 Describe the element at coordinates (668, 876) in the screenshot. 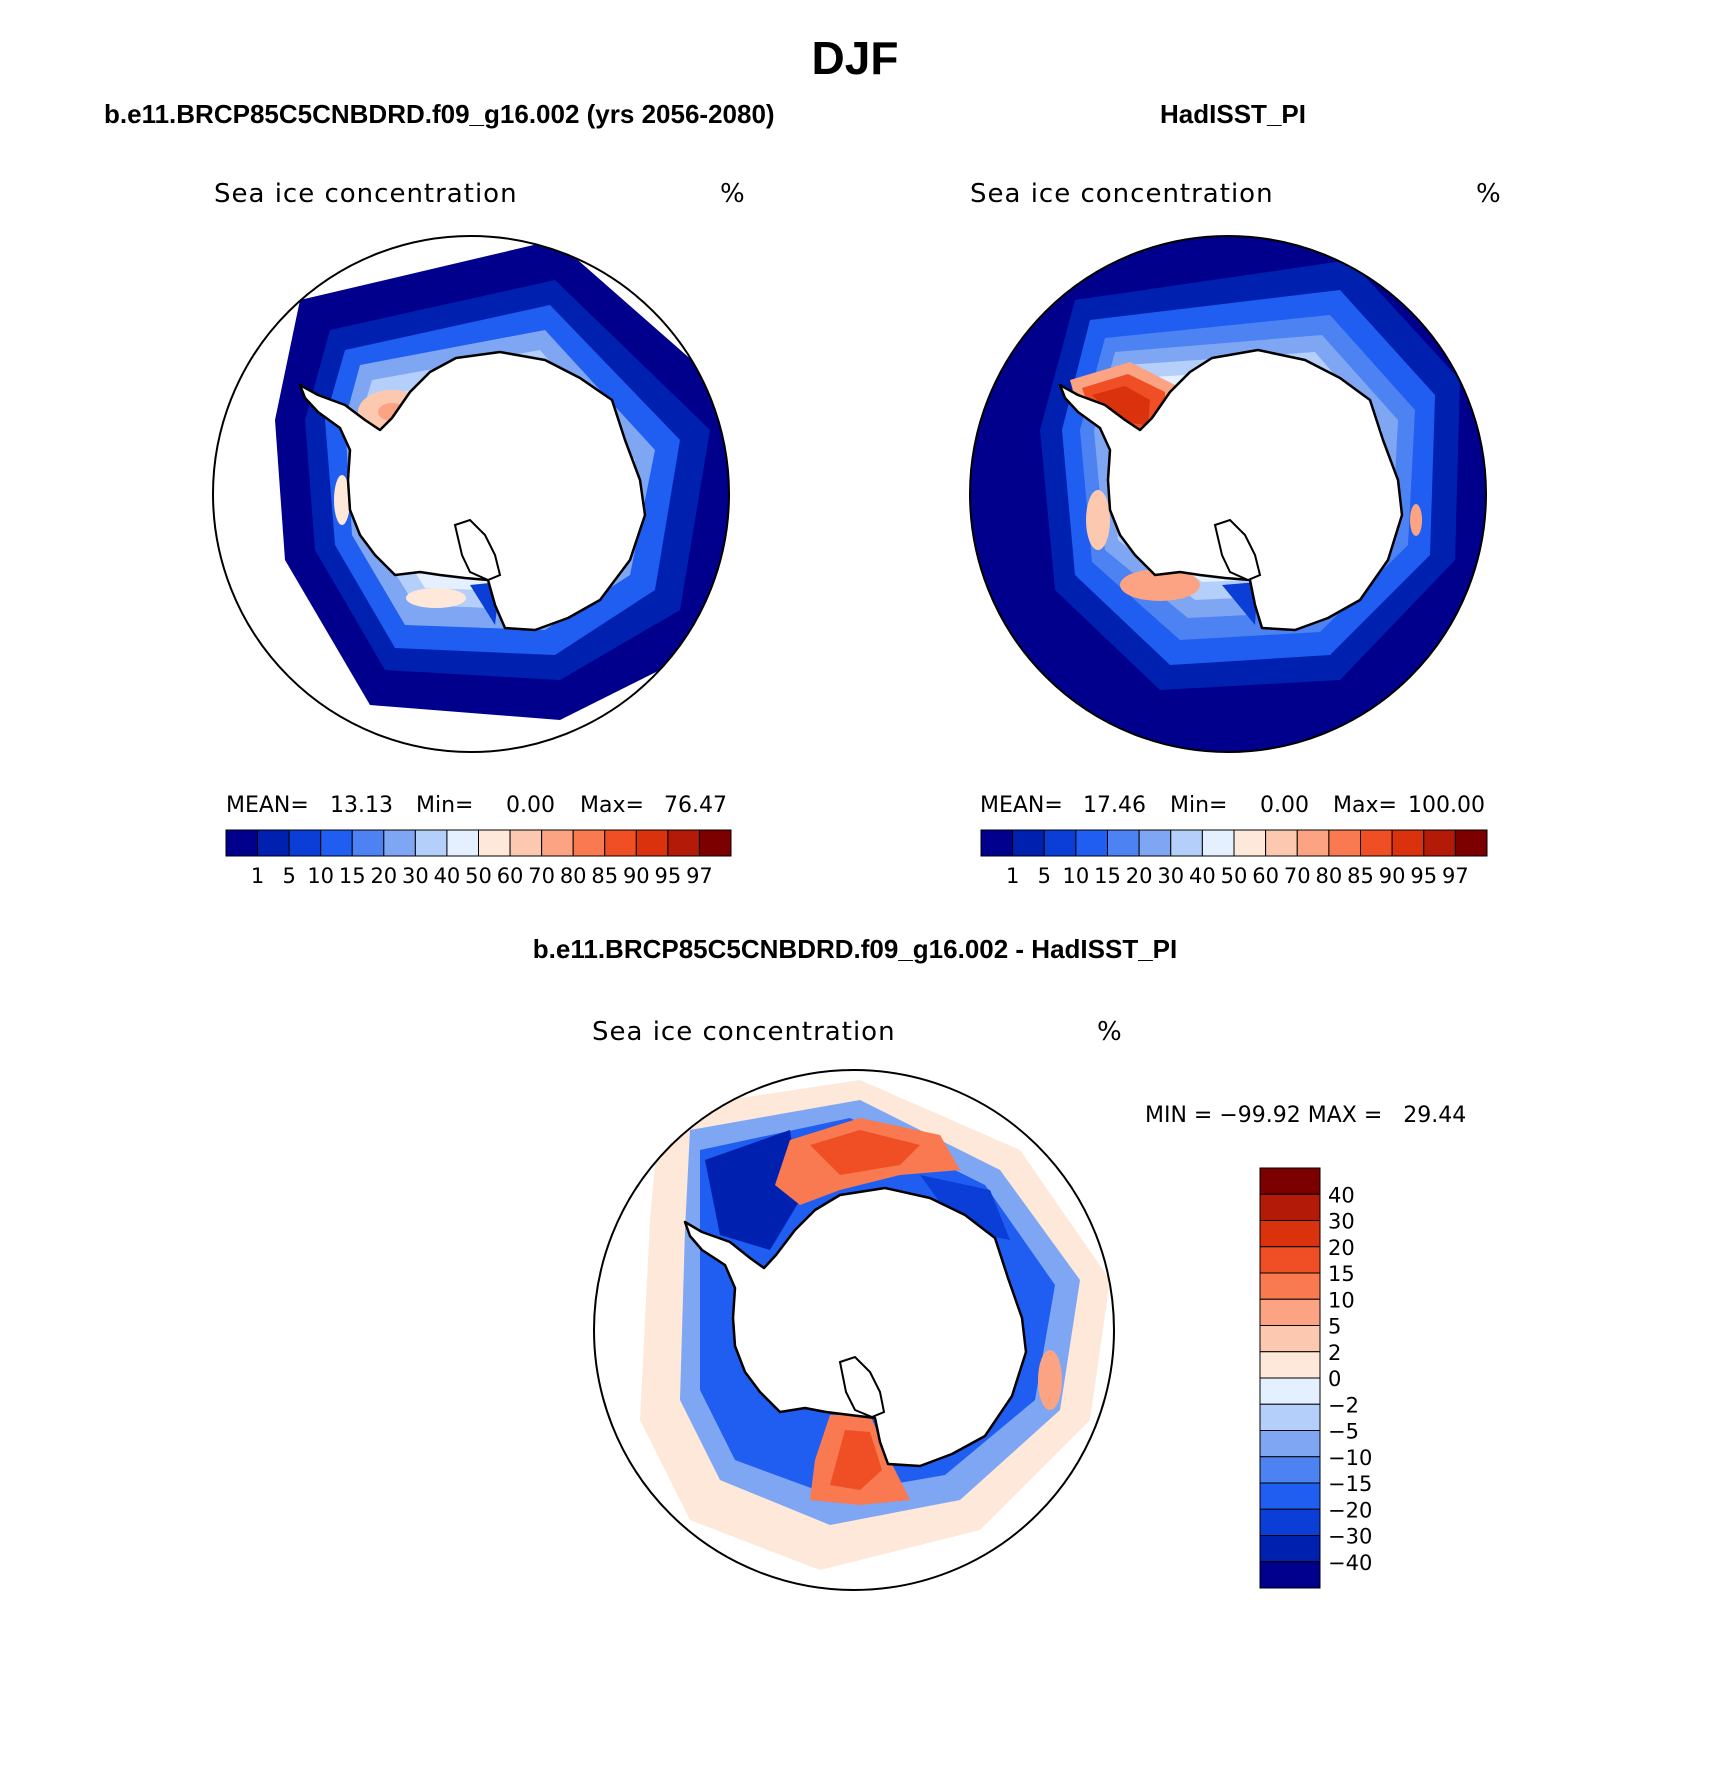

I see `colorbar-tick-label: 95` at that location.